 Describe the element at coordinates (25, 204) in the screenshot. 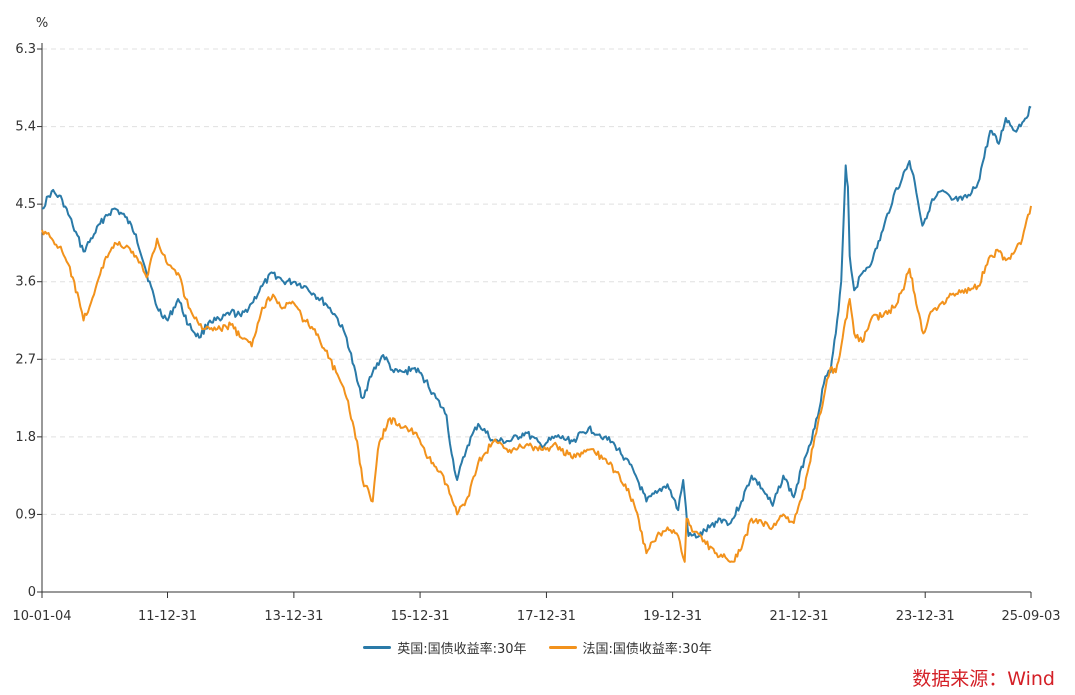

I see `y-tick-label: 4.5` at that location.